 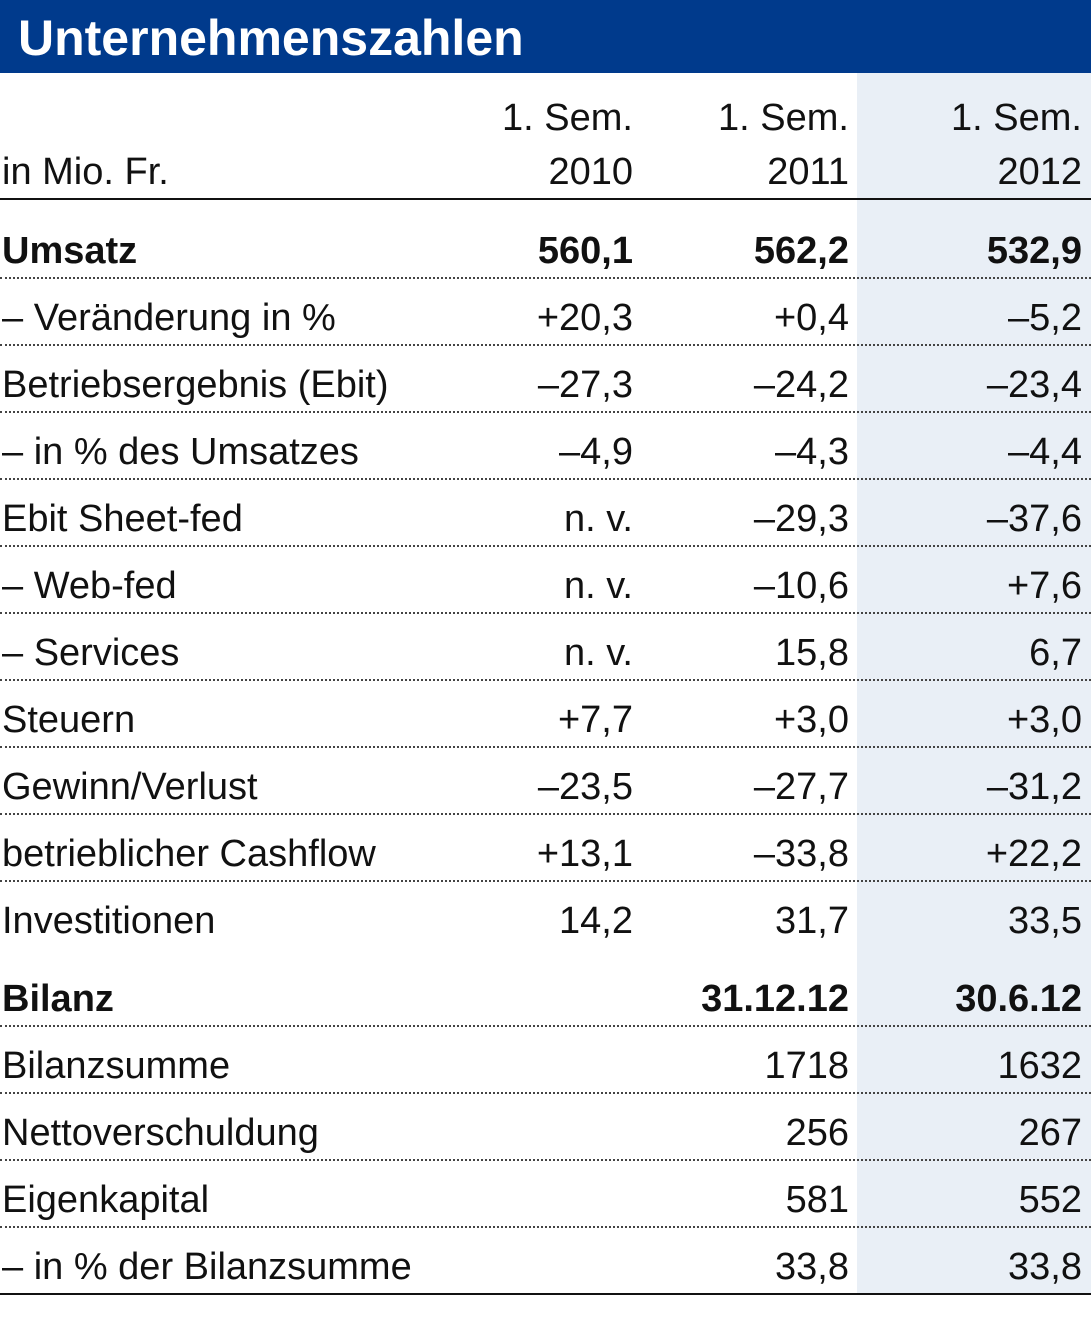 I want to click on col-header-3-line1: 1. Sem., so click(x=1016, y=118).